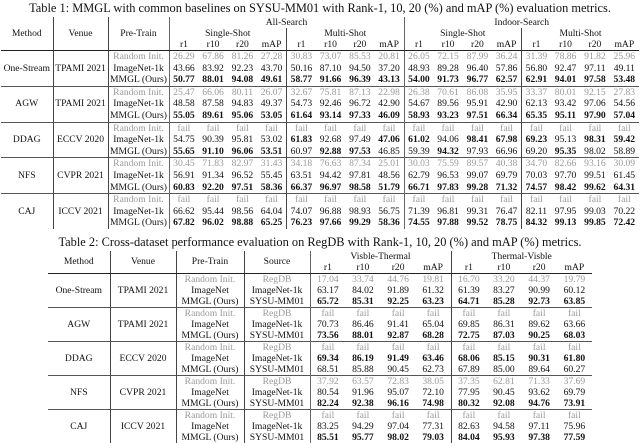  Describe the element at coordinates (521, 256) in the screenshot. I see `header-group: Thermal-Visble` at that location.